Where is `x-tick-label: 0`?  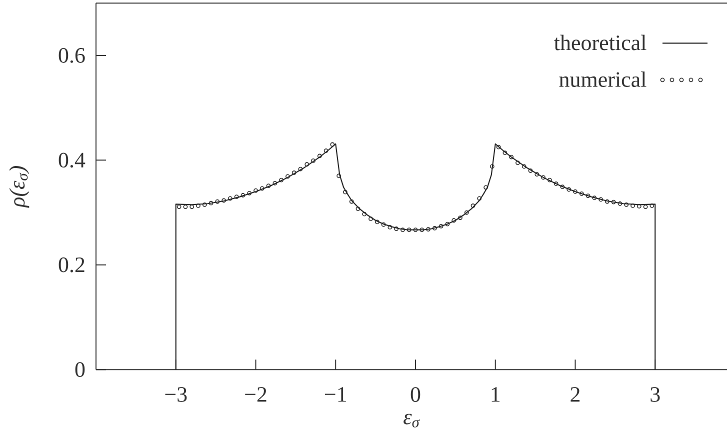
x-tick-label: 0 is located at coordinates (415, 394).